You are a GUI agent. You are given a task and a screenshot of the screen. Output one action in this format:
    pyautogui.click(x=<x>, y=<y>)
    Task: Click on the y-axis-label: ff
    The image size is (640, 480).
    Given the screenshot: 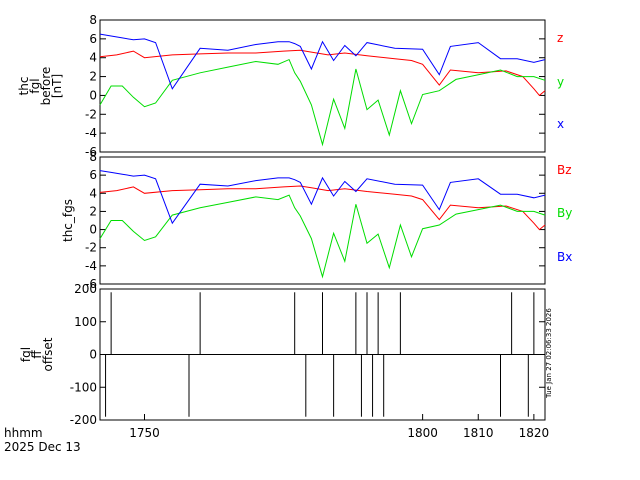 What is the action you would take?
    pyautogui.click(x=37, y=354)
    